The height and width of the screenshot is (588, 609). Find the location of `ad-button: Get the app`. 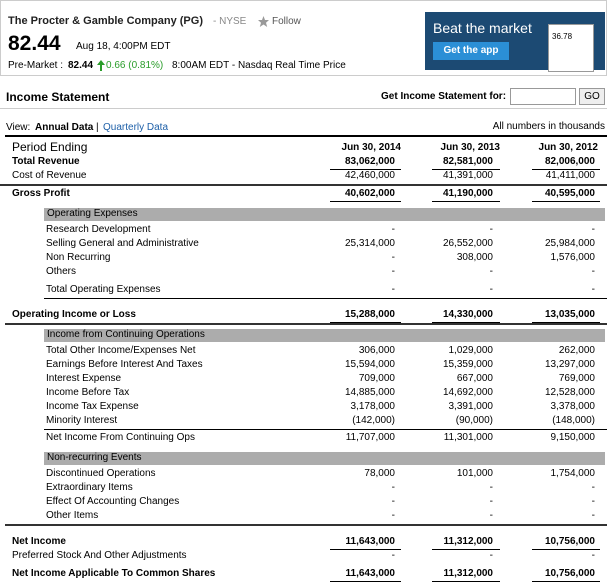

ad-button: Get the app is located at coordinates (471, 51).